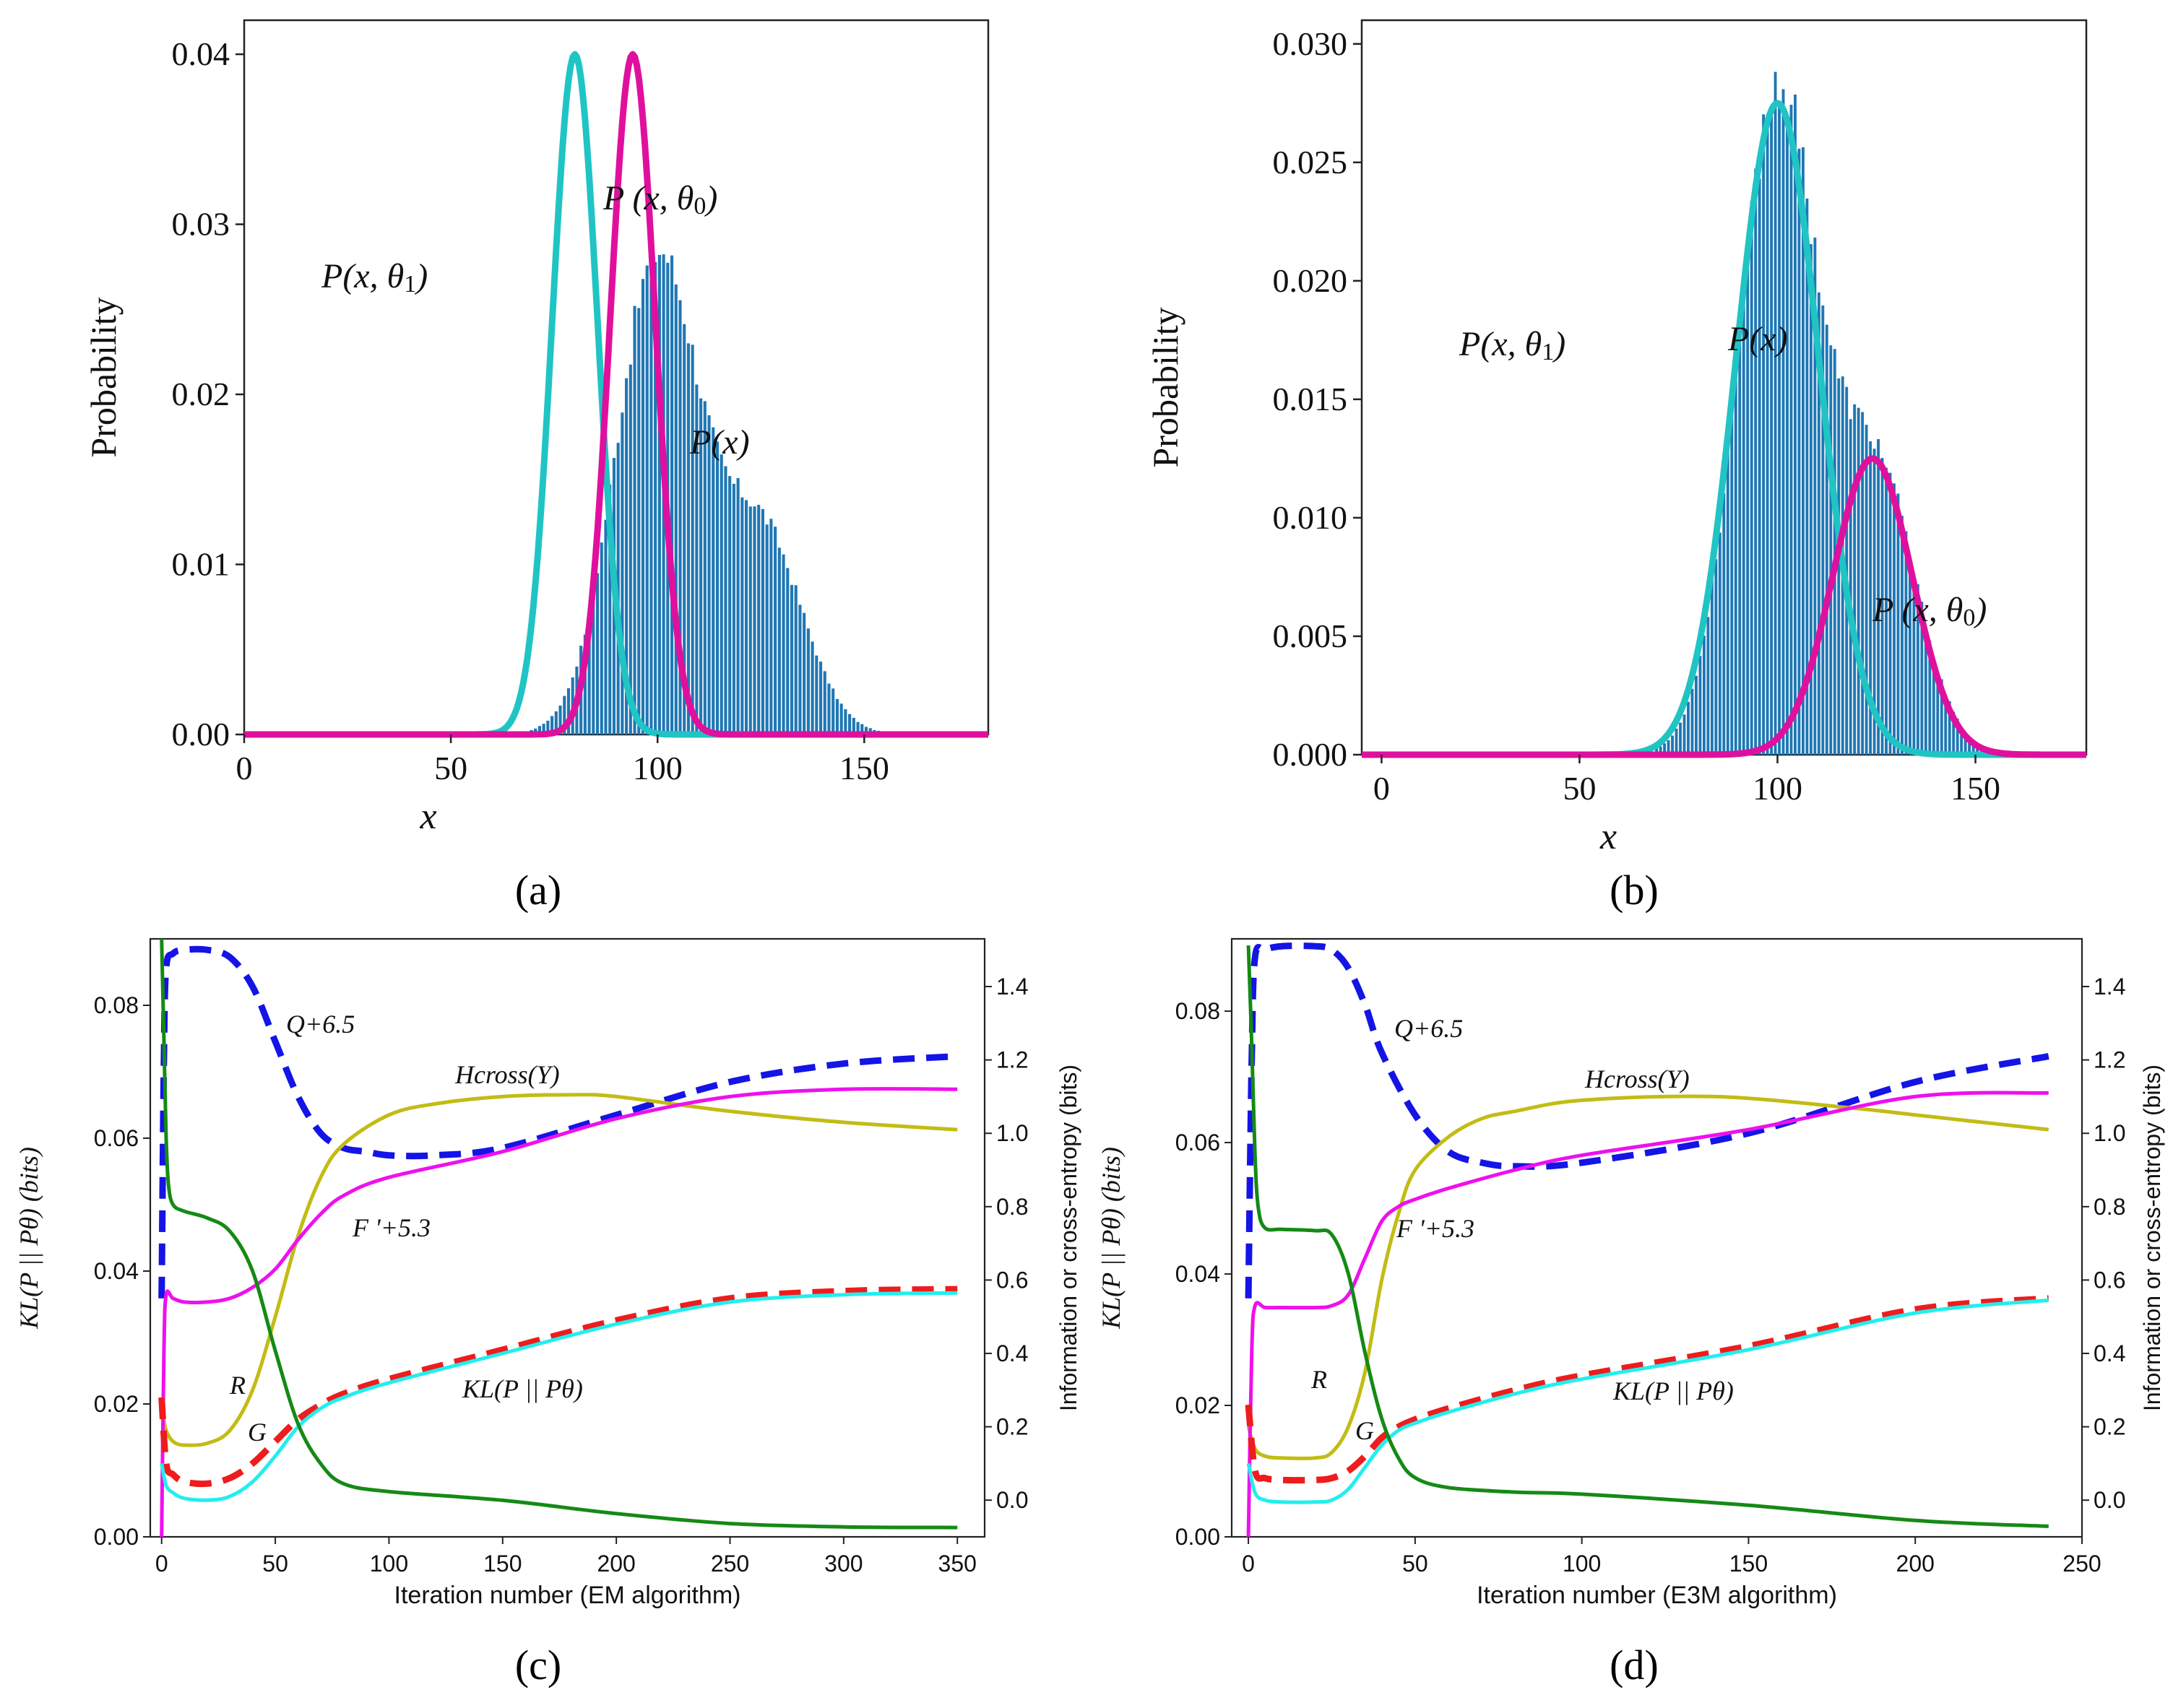 Image resolution: width=2173 pixels, height=1708 pixels. I want to click on y-left-tick-label: 0.04, so click(116, 1271).